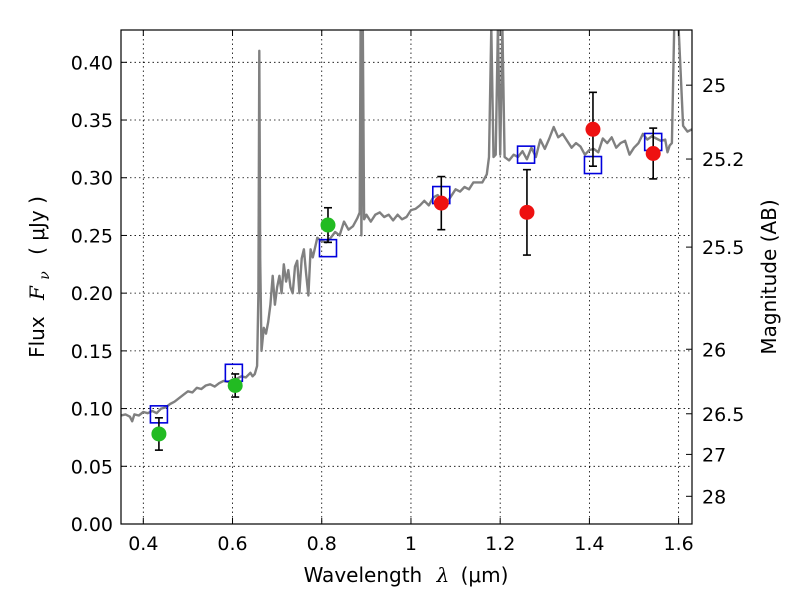 Image resolution: width=800 pixels, height=600 pixels. Describe the element at coordinates (714, 350) in the screenshot. I see `y2-tick-label: 26` at that location.